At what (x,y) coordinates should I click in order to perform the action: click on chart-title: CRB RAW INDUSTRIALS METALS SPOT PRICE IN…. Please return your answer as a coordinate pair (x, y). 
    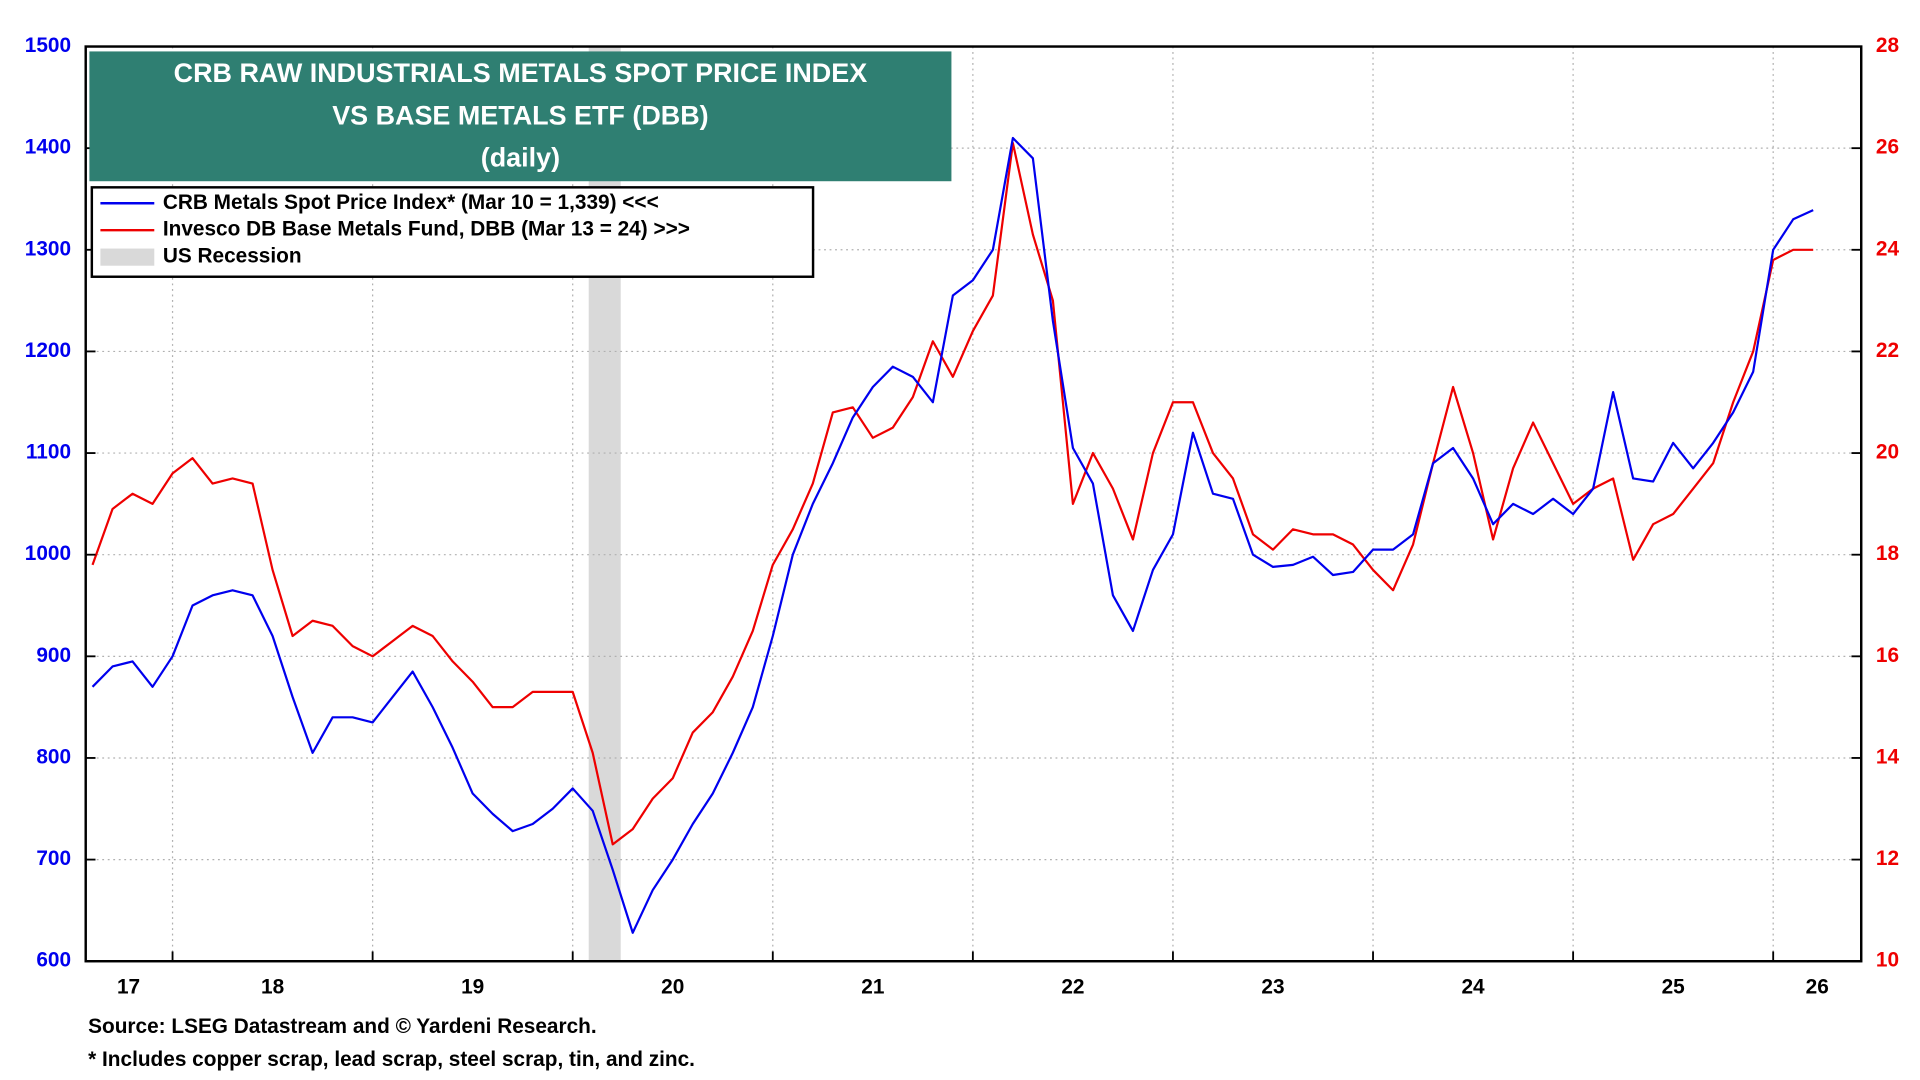
    Looking at the image, I should click on (521, 73).